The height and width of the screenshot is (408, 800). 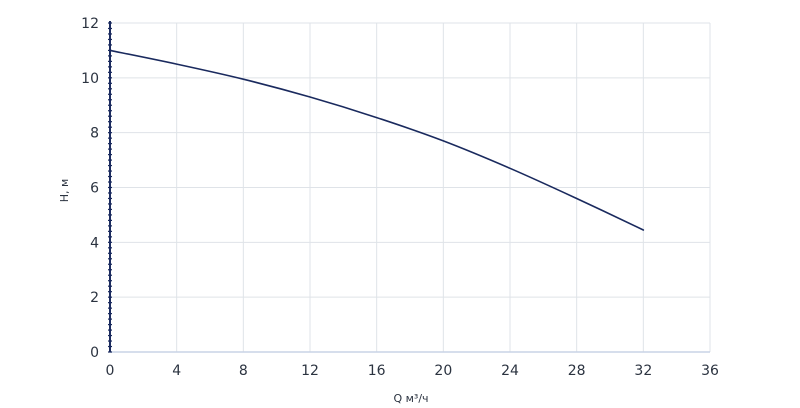 What do you see at coordinates (310, 371) in the screenshot?
I see `x-tick-label: 12` at bounding box center [310, 371].